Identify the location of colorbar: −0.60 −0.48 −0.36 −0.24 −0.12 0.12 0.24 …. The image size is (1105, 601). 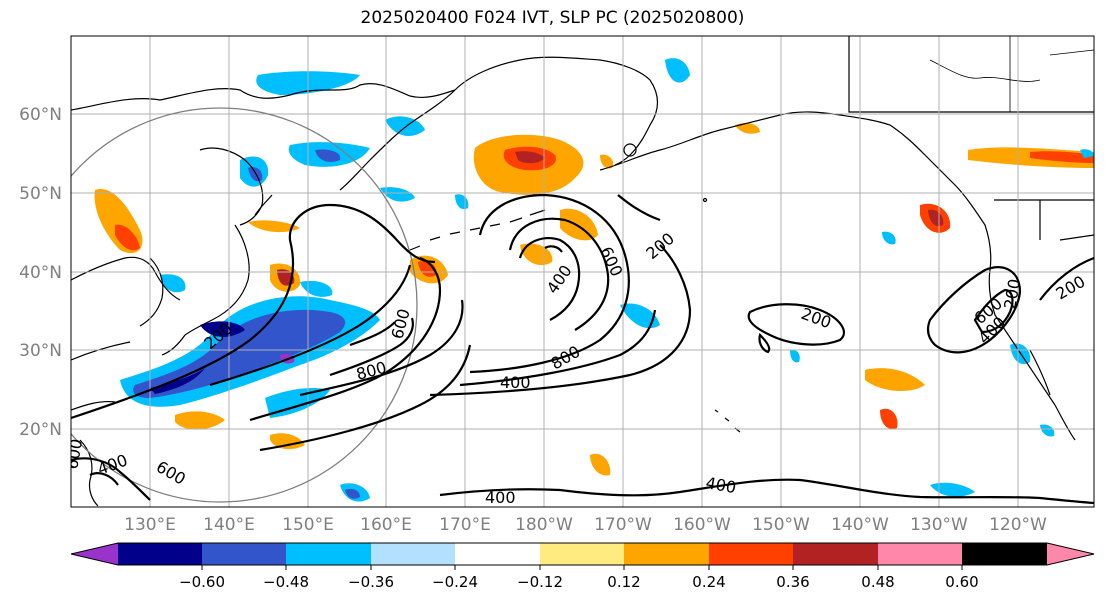
(582, 566).